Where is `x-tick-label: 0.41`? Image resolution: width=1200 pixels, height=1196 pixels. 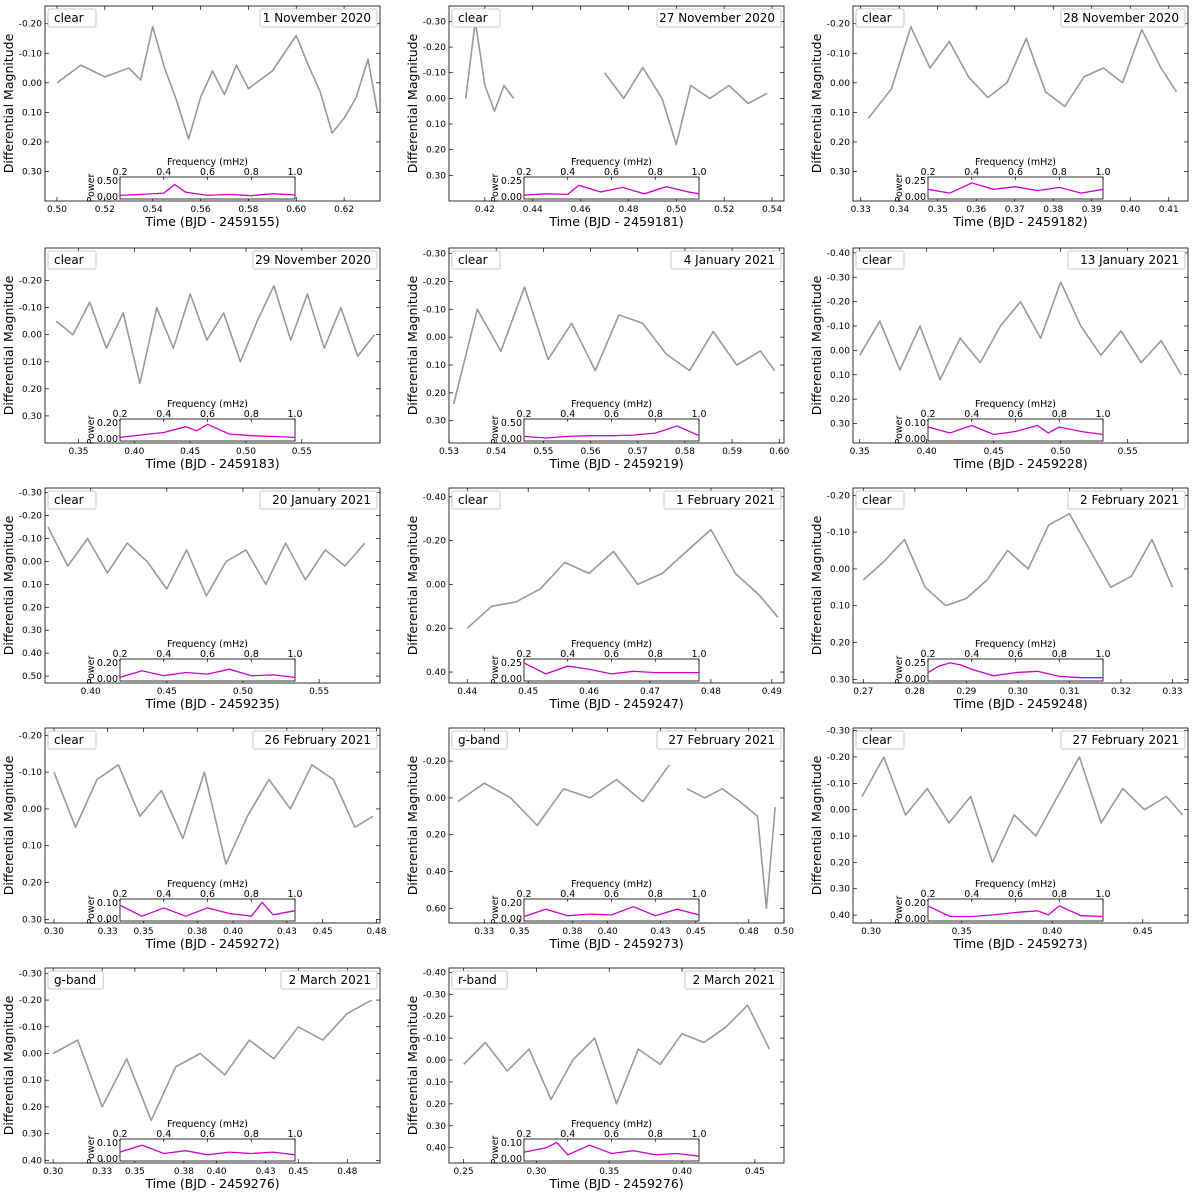 x-tick-label: 0.41 is located at coordinates (1169, 210).